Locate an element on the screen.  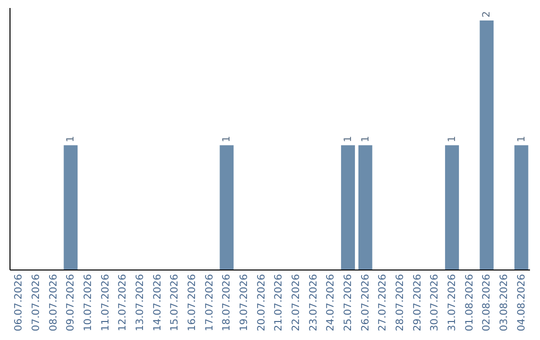
x-tick-label: 26.07.2026 is located at coordinates (366, 303).